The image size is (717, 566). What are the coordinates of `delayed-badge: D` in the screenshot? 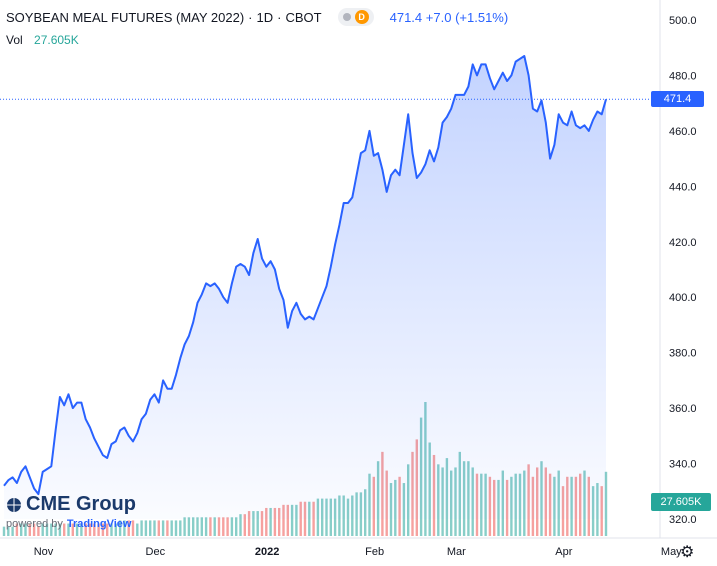 It's located at (361, 17).